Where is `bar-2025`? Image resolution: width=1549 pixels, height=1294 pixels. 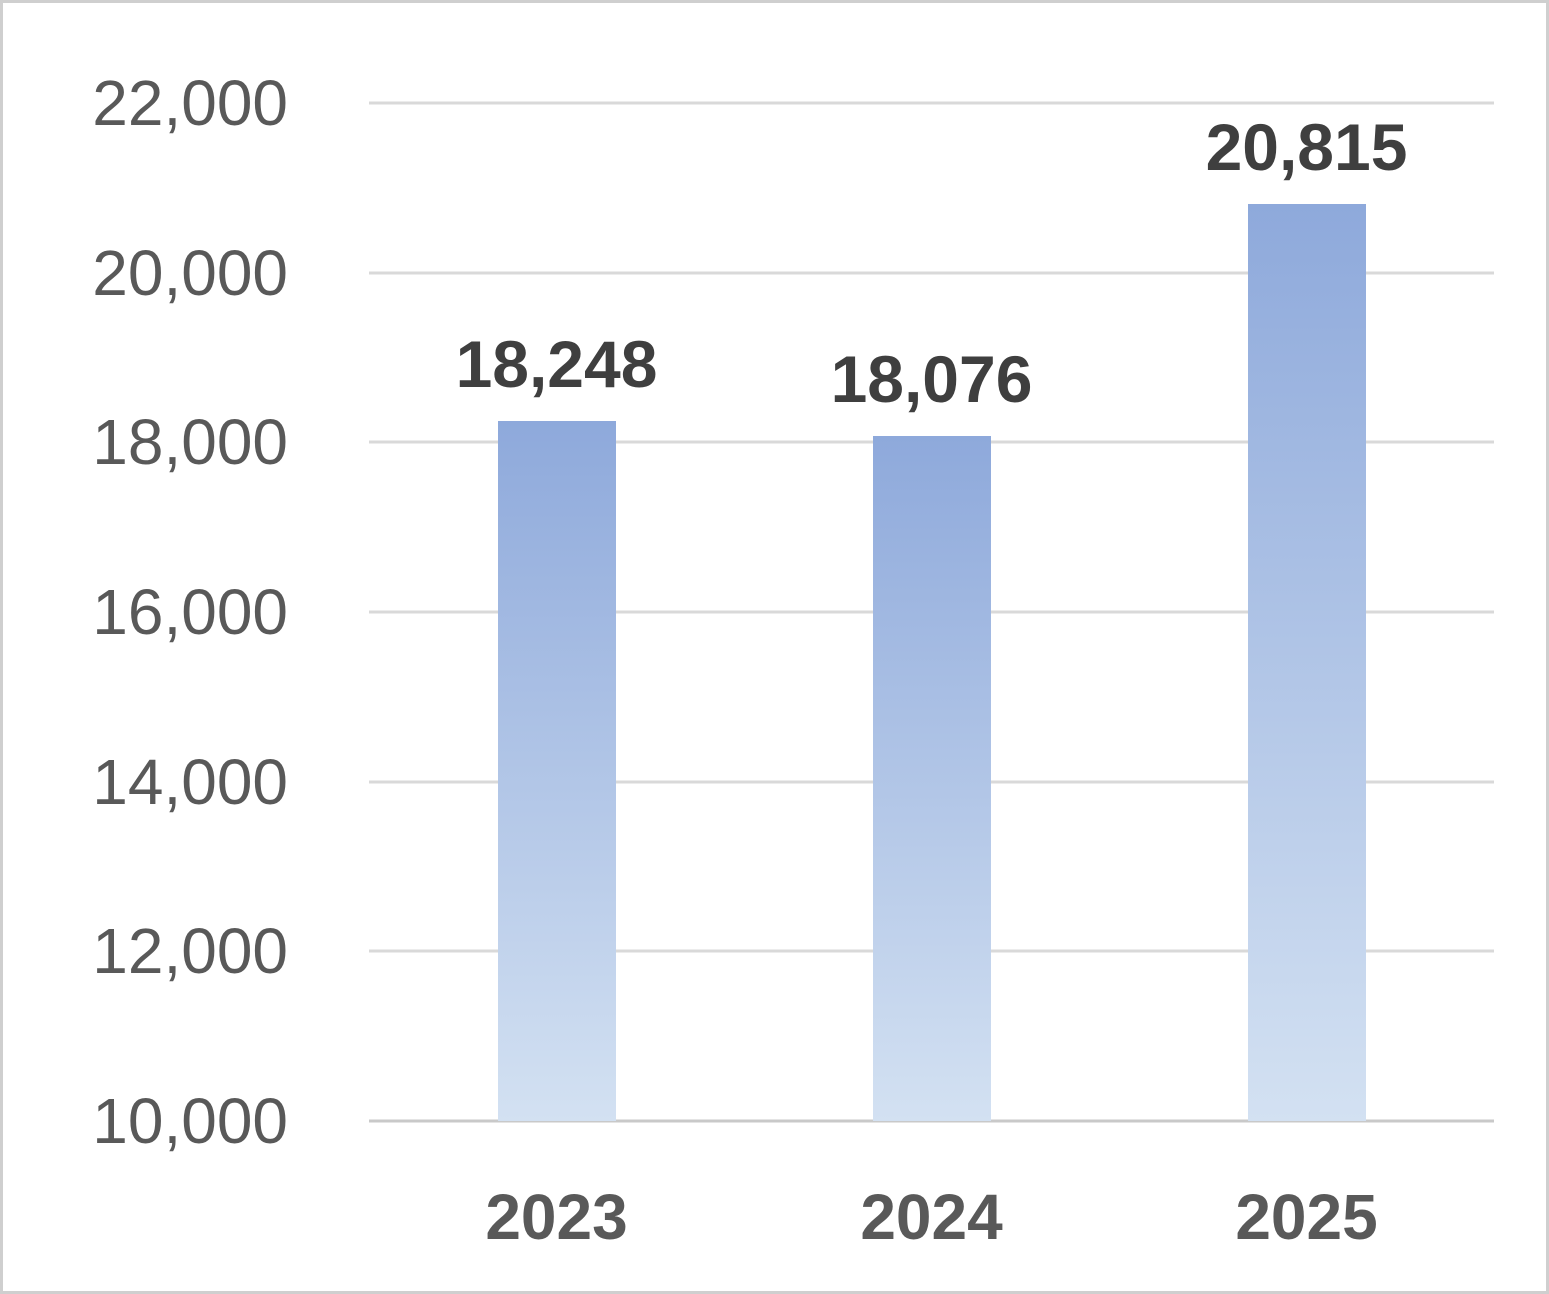 bar-2025 is located at coordinates (1306, 662).